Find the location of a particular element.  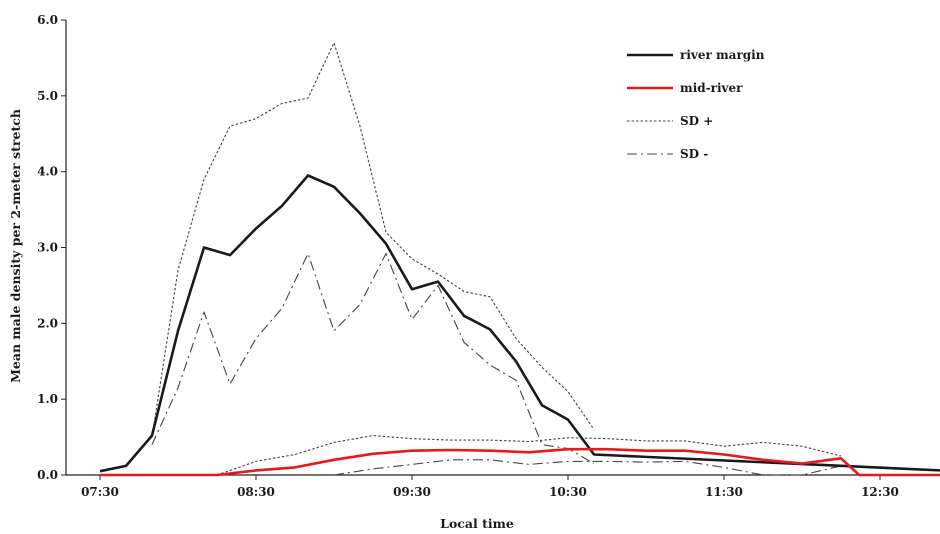

y-tick-label: 5.0 is located at coordinates (47, 96).